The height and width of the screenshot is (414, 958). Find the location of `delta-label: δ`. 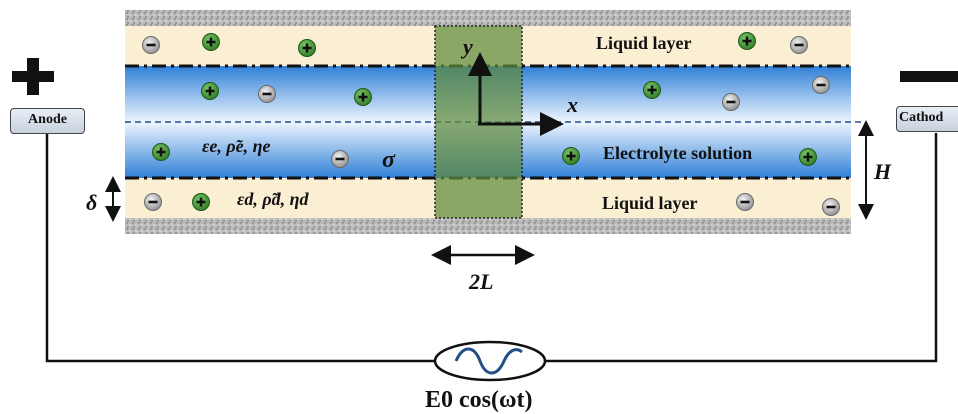

delta-label: δ is located at coordinates (91, 202).